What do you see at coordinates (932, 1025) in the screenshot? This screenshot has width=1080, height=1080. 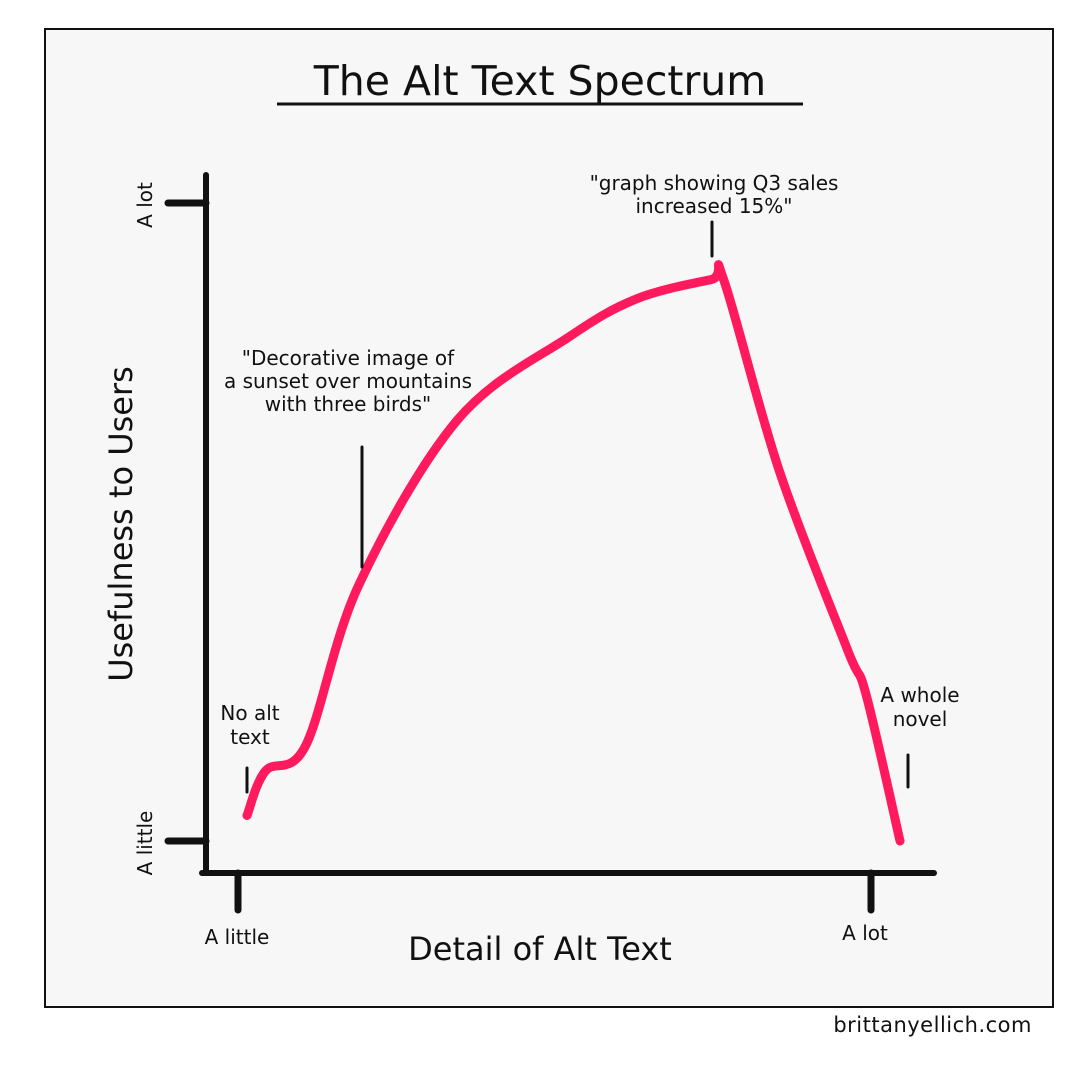 I see `site-credit: brittanyellich.com` at bounding box center [932, 1025].